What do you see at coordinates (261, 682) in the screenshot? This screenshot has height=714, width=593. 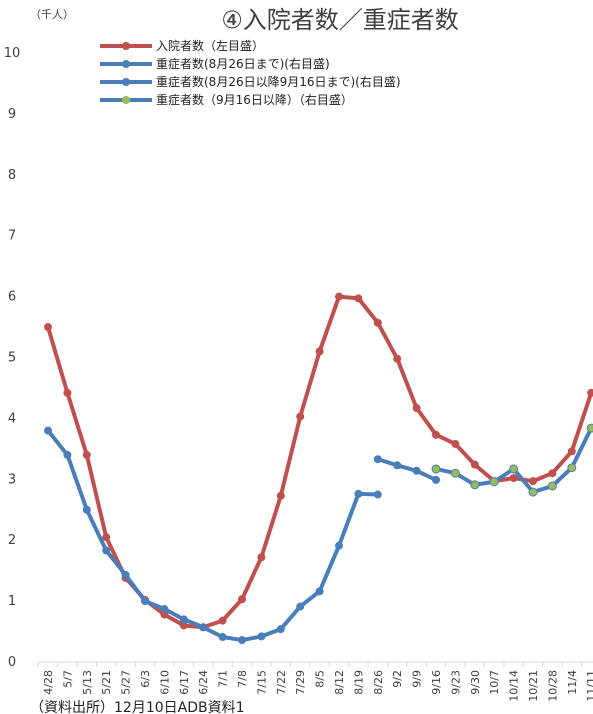 I see `x-tick-label: 7/15` at bounding box center [261, 682].